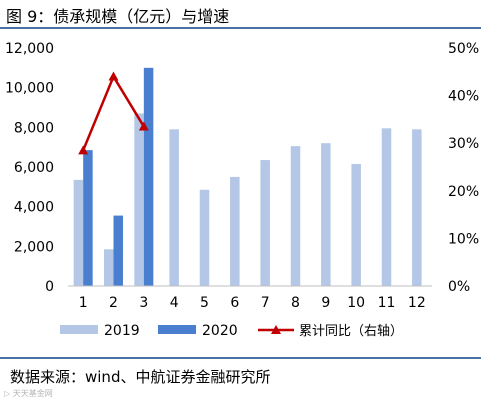  What do you see at coordinates (240, 28) in the screenshot?
I see `title-divider` at bounding box center [240, 28].